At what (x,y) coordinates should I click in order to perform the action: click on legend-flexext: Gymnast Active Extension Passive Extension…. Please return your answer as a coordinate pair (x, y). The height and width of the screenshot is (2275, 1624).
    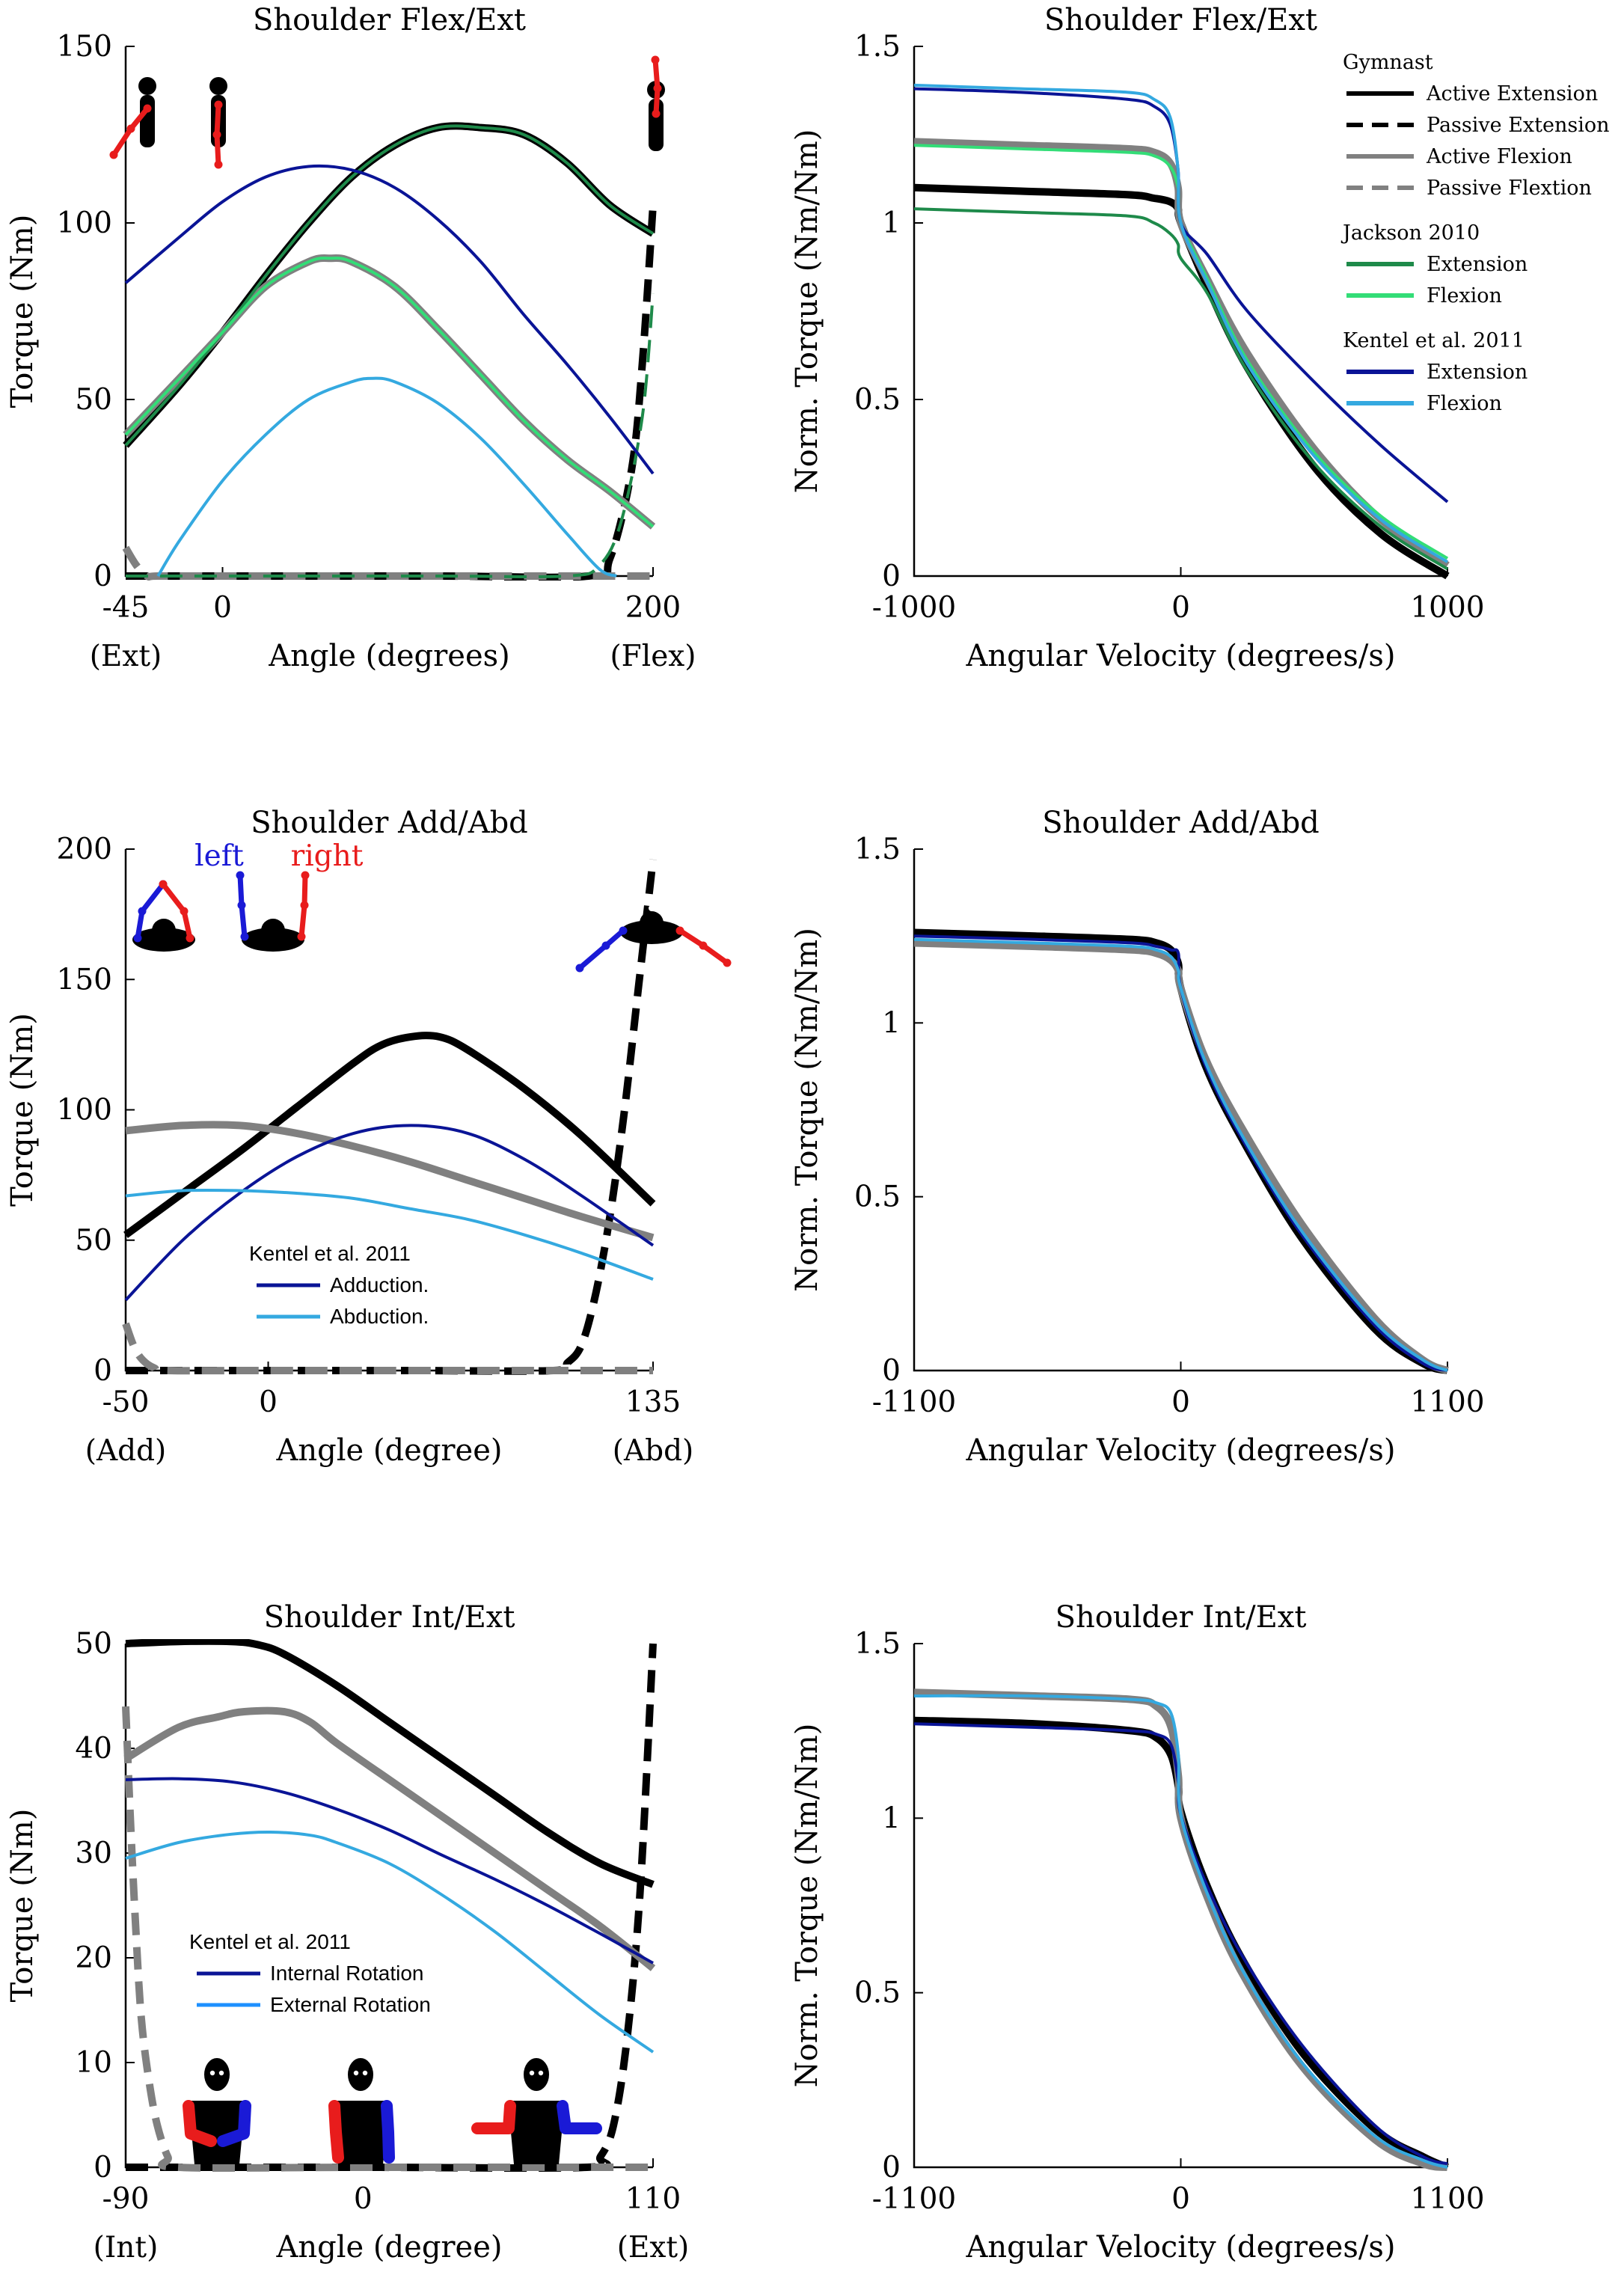
    Looking at the image, I should click on (1475, 233).